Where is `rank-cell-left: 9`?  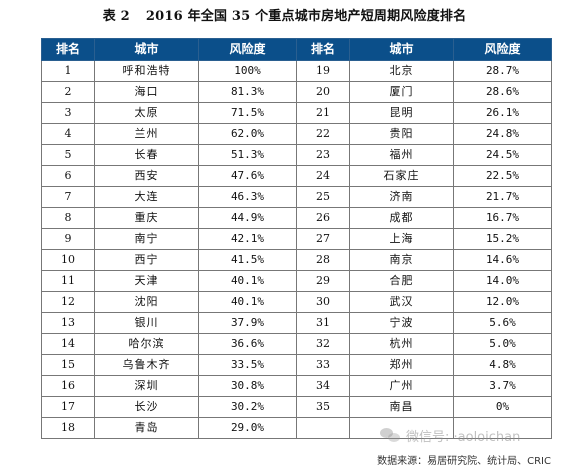 rank-cell-left: 9 is located at coordinates (68, 239).